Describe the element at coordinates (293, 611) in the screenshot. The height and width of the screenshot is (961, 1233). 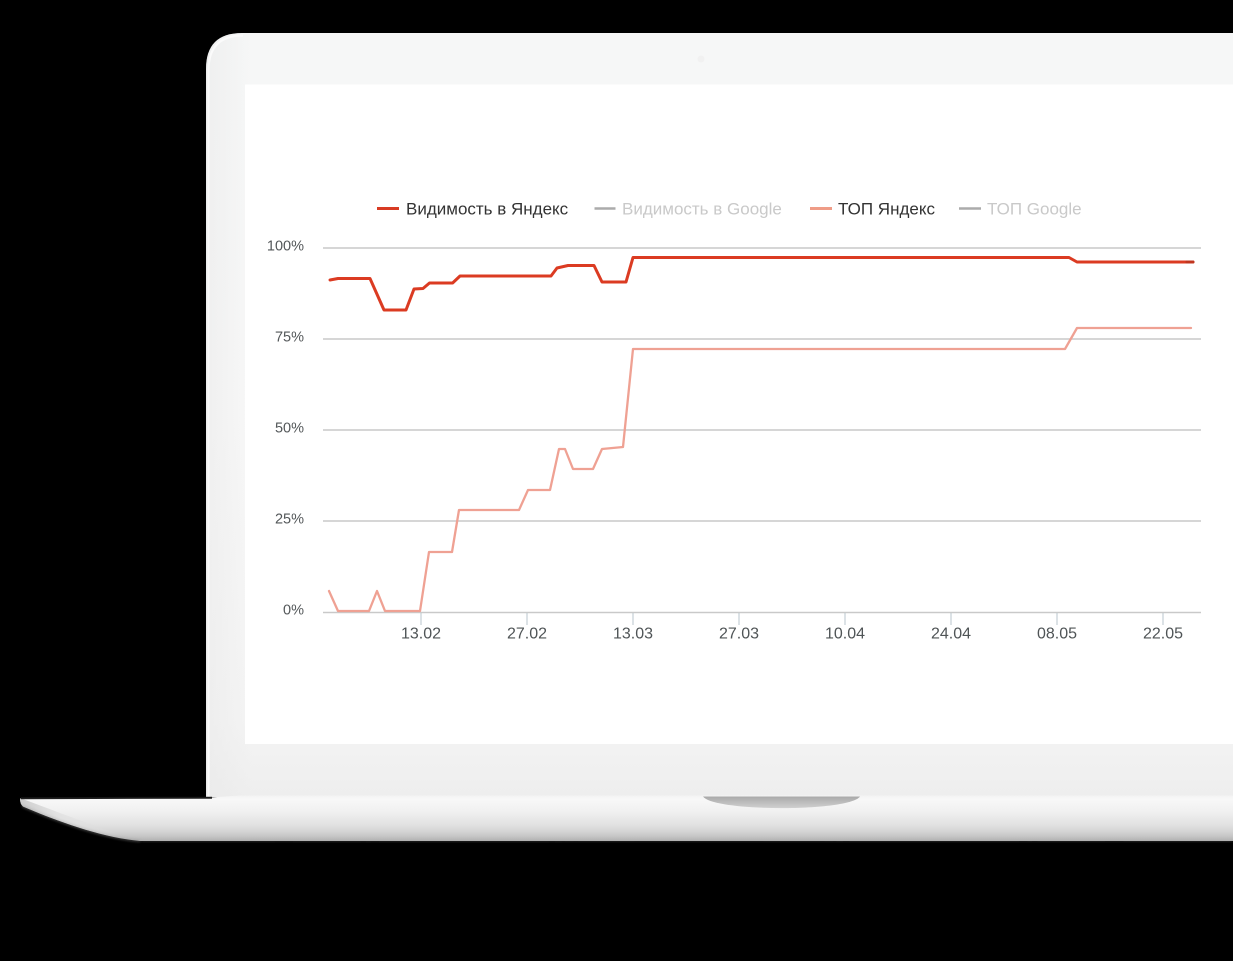
I see `svg-text: 0%` at that location.